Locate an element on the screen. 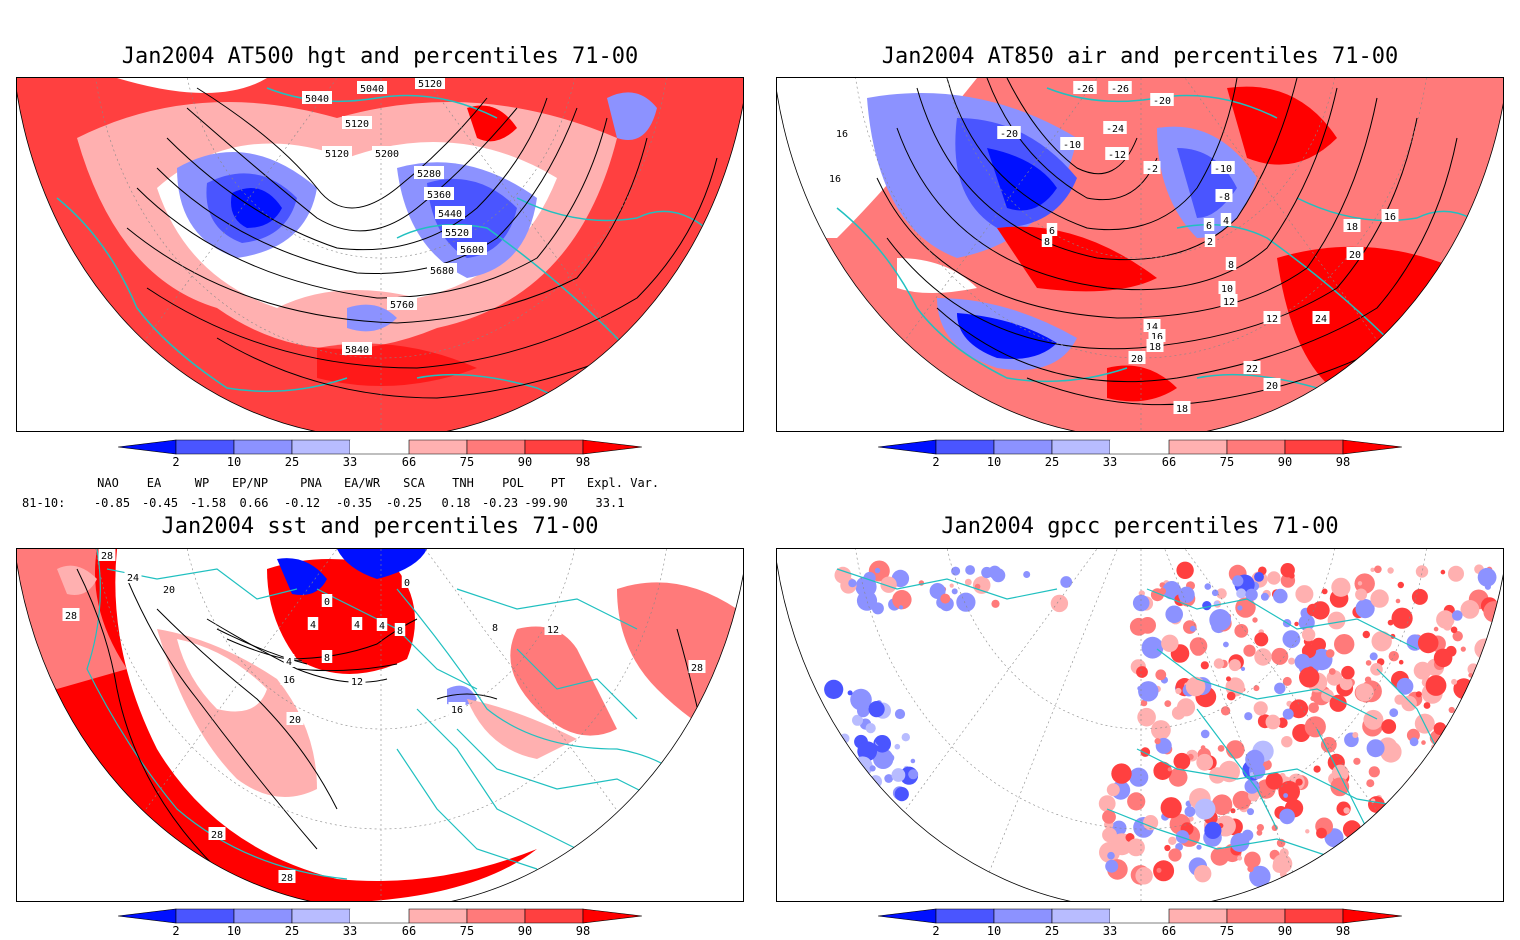  colorbar-label: 25 is located at coordinates (292, 931).